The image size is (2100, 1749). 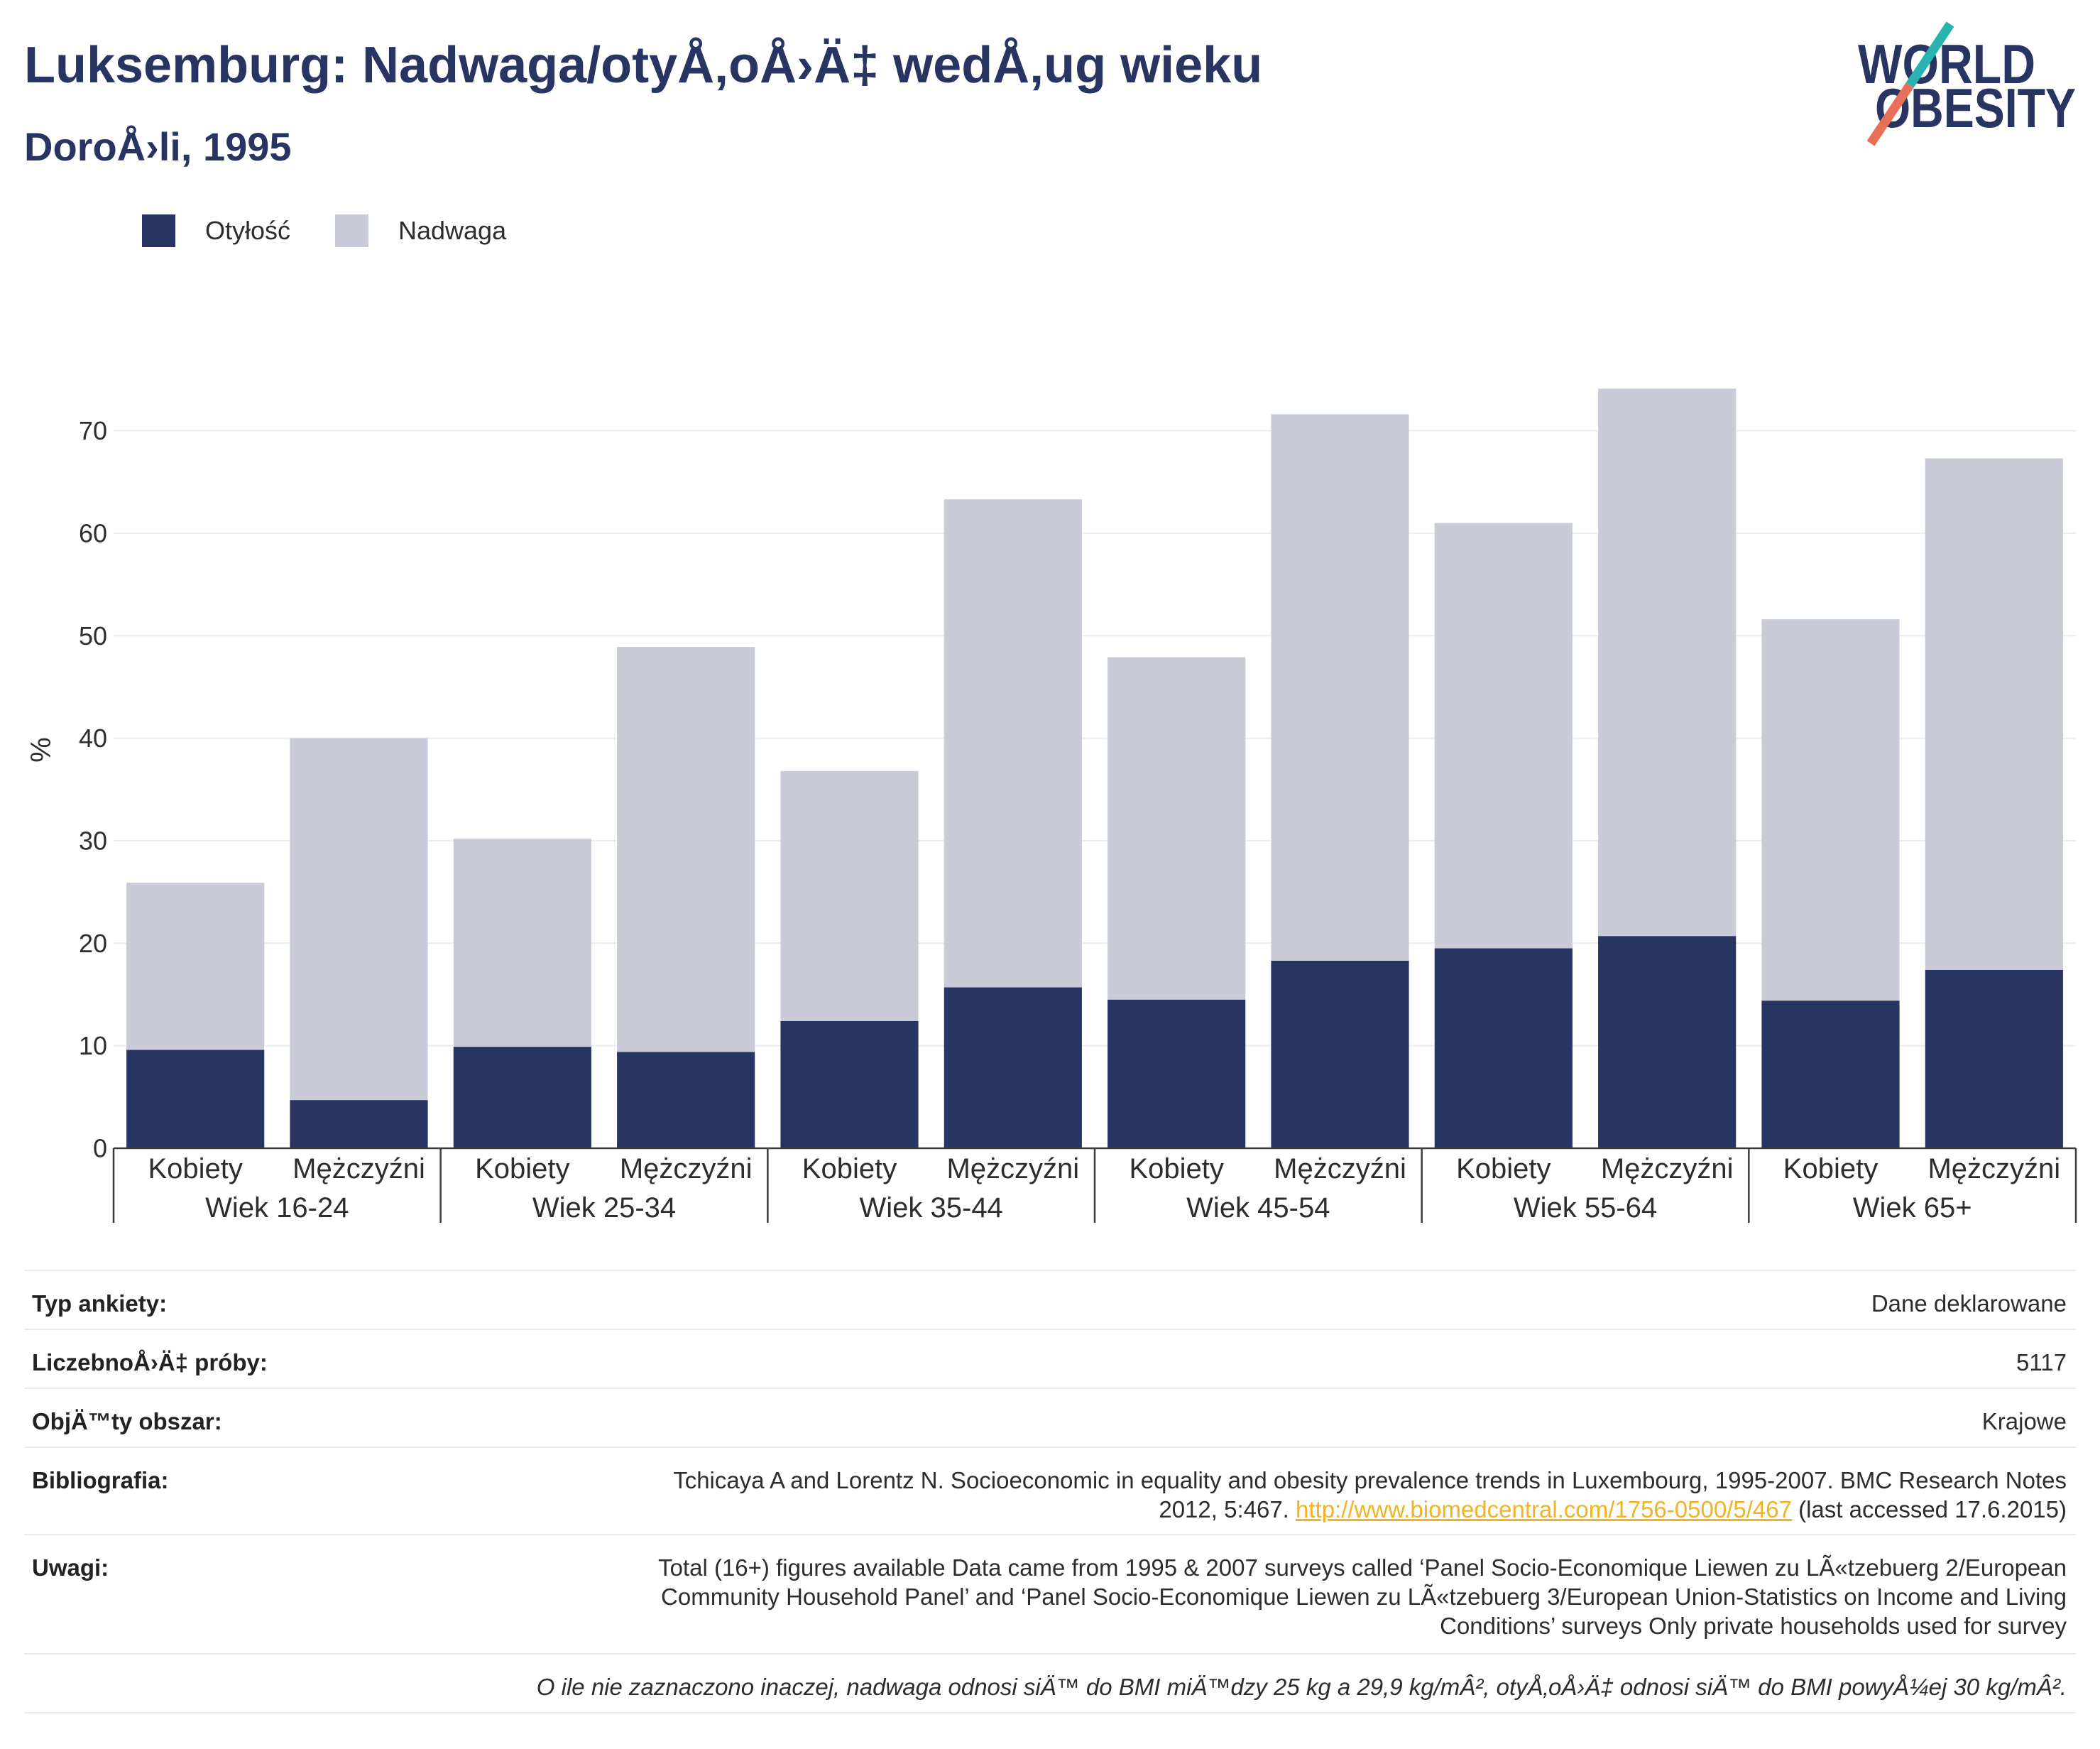 What do you see at coordinates (452, 230) in the screenshot?
I see `legend-label-overweight: Nadwaga` at bounding box center [452, 230].